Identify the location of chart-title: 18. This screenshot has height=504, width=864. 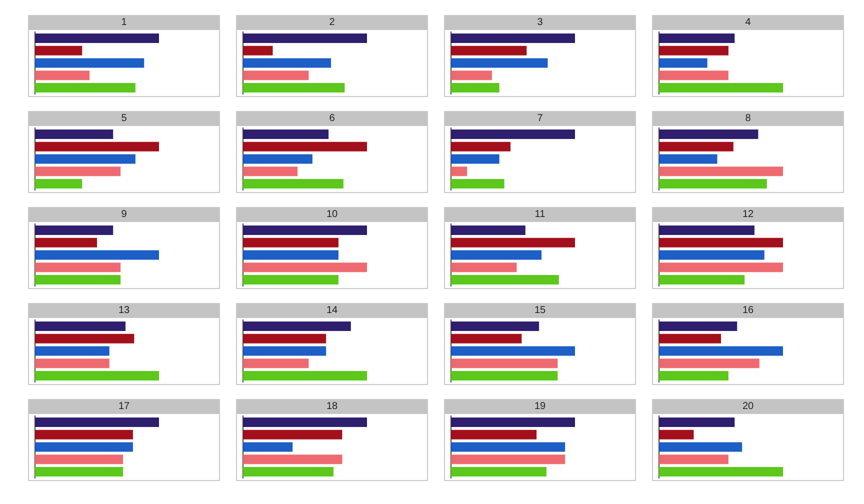
(332, 407).